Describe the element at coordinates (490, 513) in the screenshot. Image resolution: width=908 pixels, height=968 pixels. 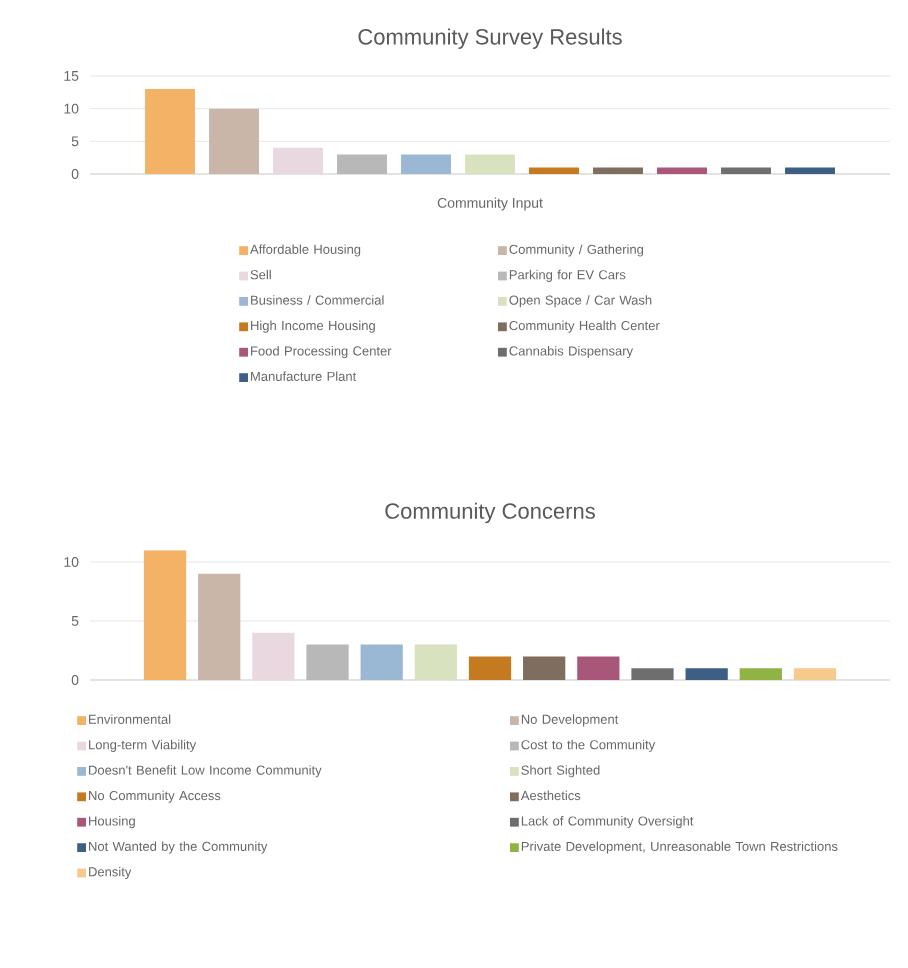
I see `chart-title: Community Concerns` at that location.